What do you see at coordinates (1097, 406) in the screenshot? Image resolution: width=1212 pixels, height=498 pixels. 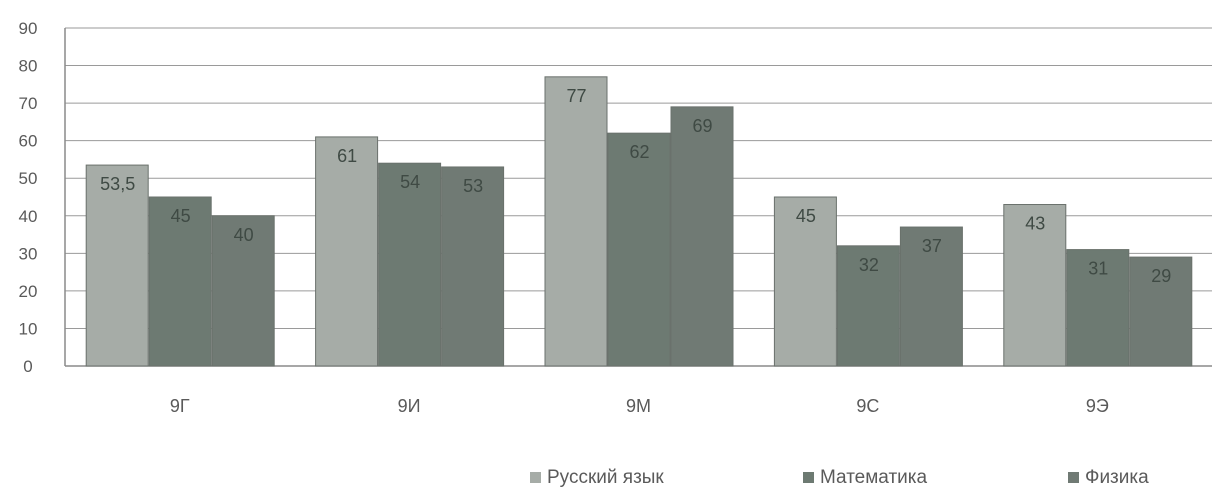 I see `x-tick-label: 9Э` at bounding box center [1097, 406].